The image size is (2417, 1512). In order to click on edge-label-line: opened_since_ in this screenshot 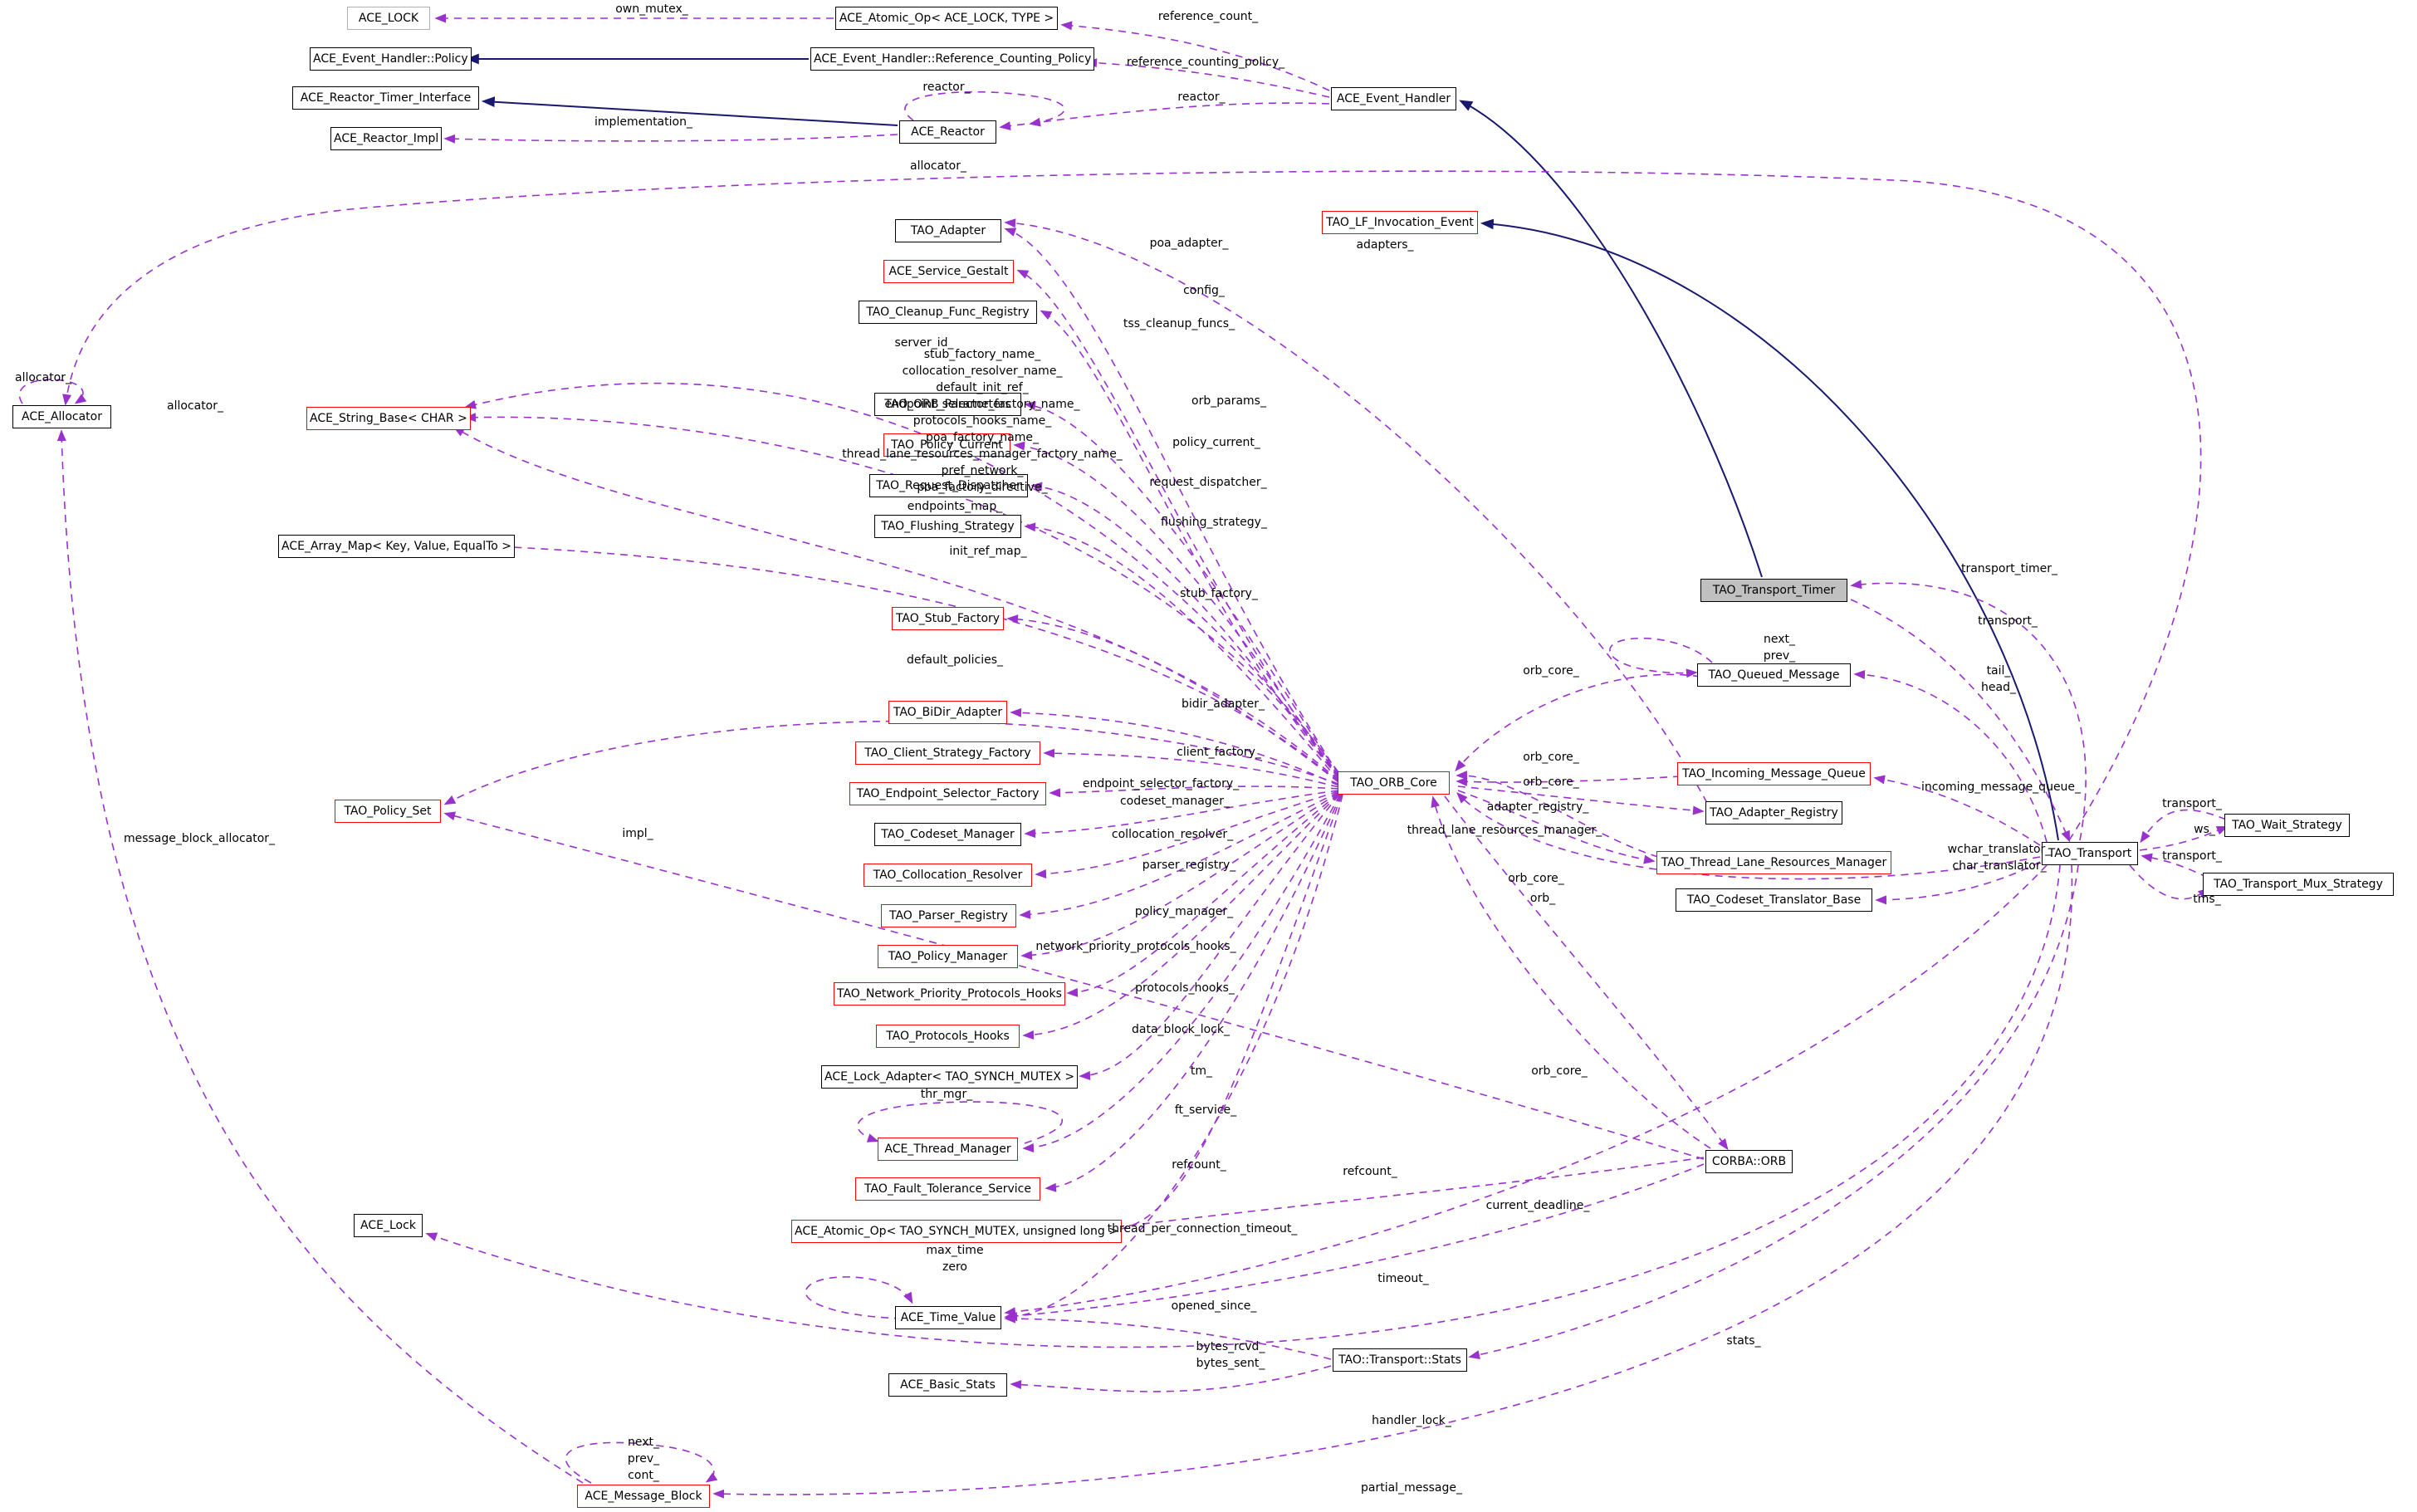, I will do `click(1214, 1306)`.